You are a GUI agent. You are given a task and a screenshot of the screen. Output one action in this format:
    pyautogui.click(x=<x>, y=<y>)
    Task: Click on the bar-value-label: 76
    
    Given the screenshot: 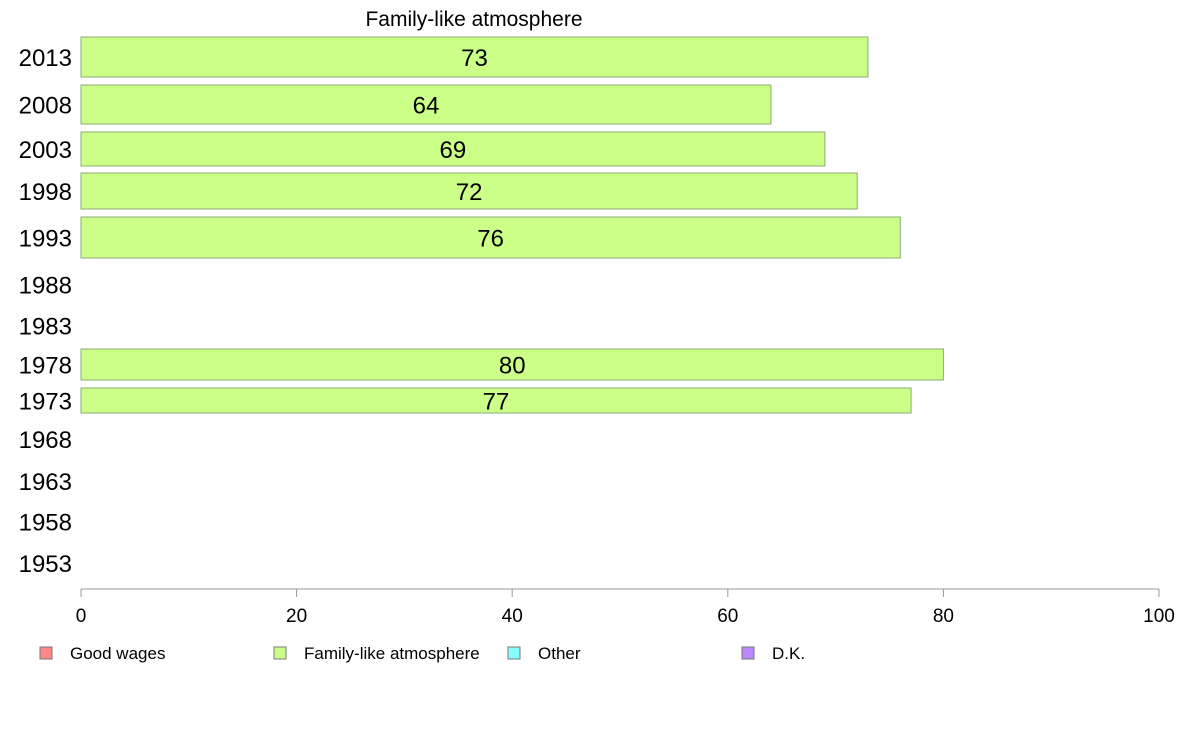 What is the action you would take?
    pyautogui.click(x=490, y=239)
    